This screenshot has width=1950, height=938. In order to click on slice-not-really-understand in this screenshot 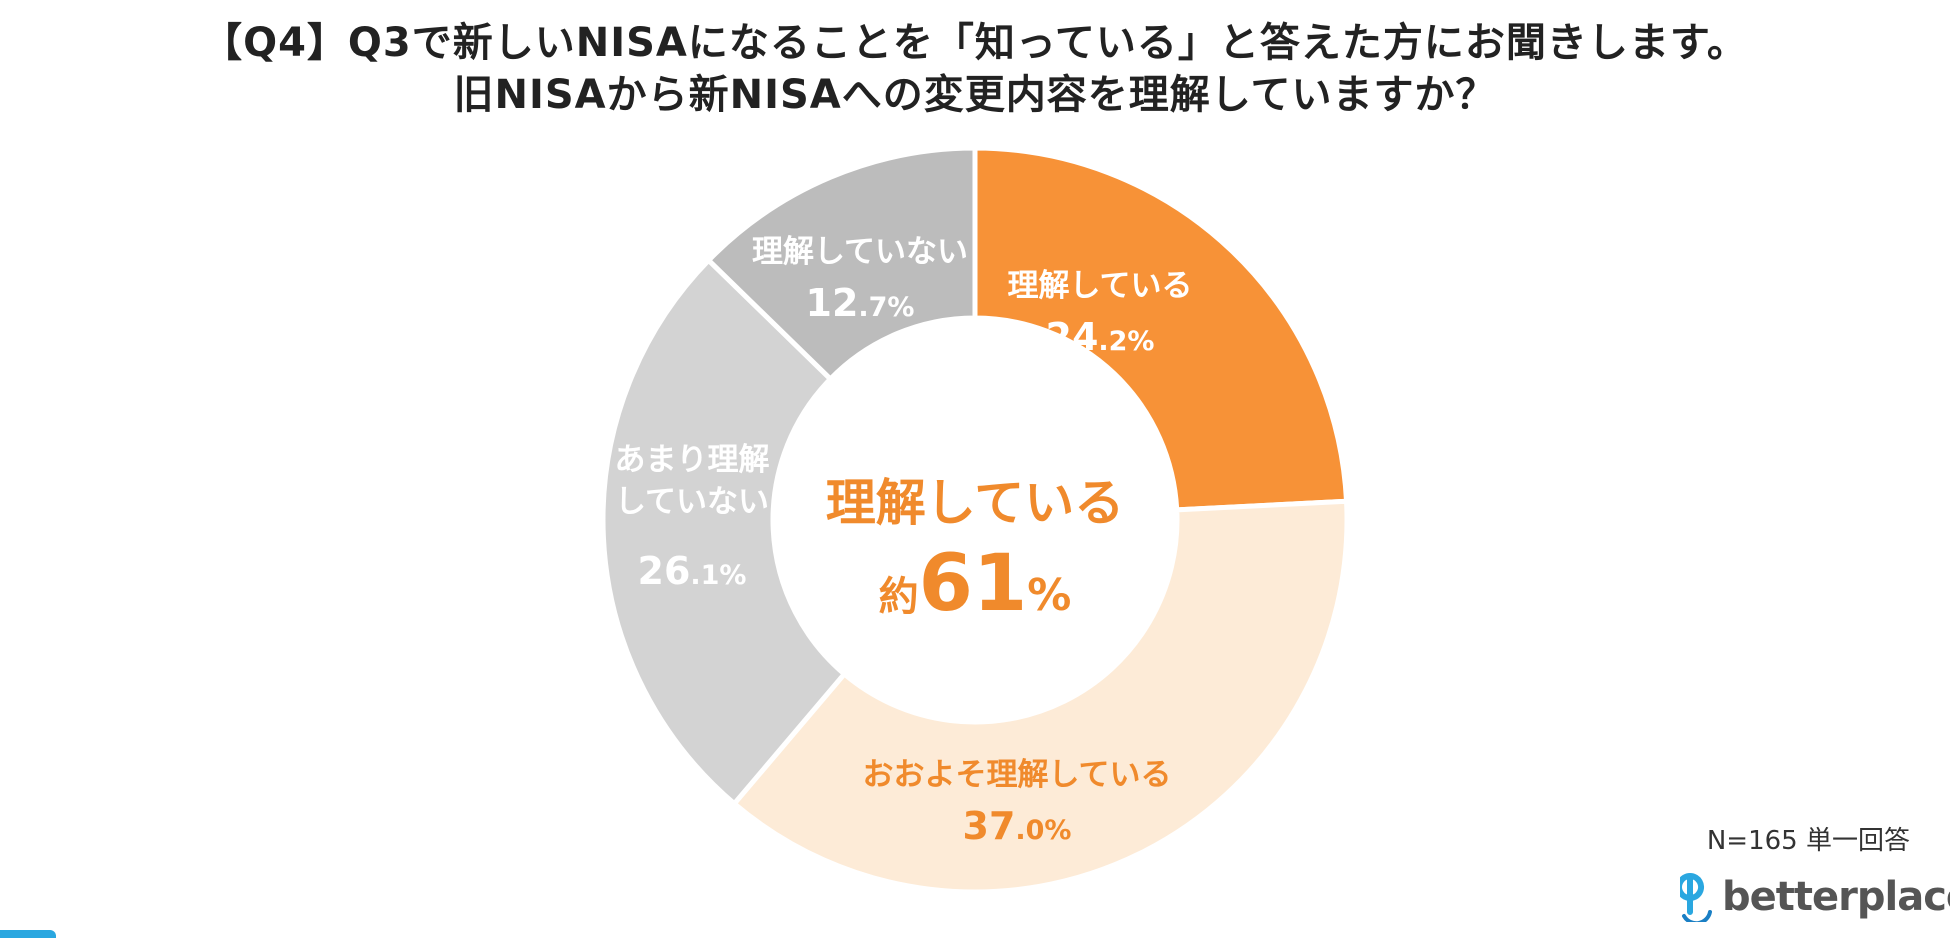, I will do `click(724, 532)`.